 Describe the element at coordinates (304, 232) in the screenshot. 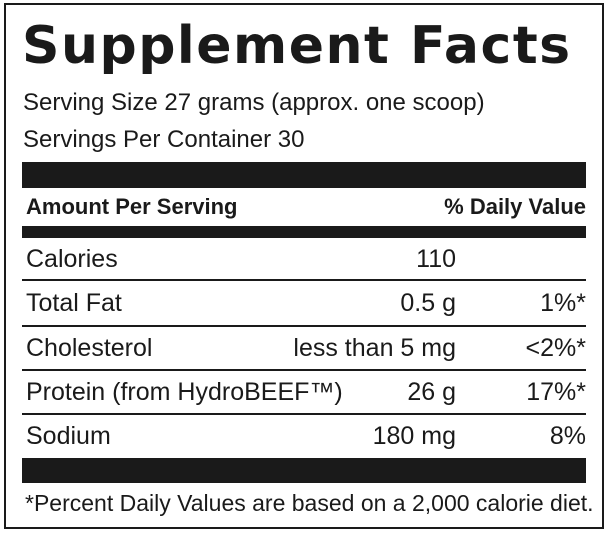

I see `header-divider` at that location.